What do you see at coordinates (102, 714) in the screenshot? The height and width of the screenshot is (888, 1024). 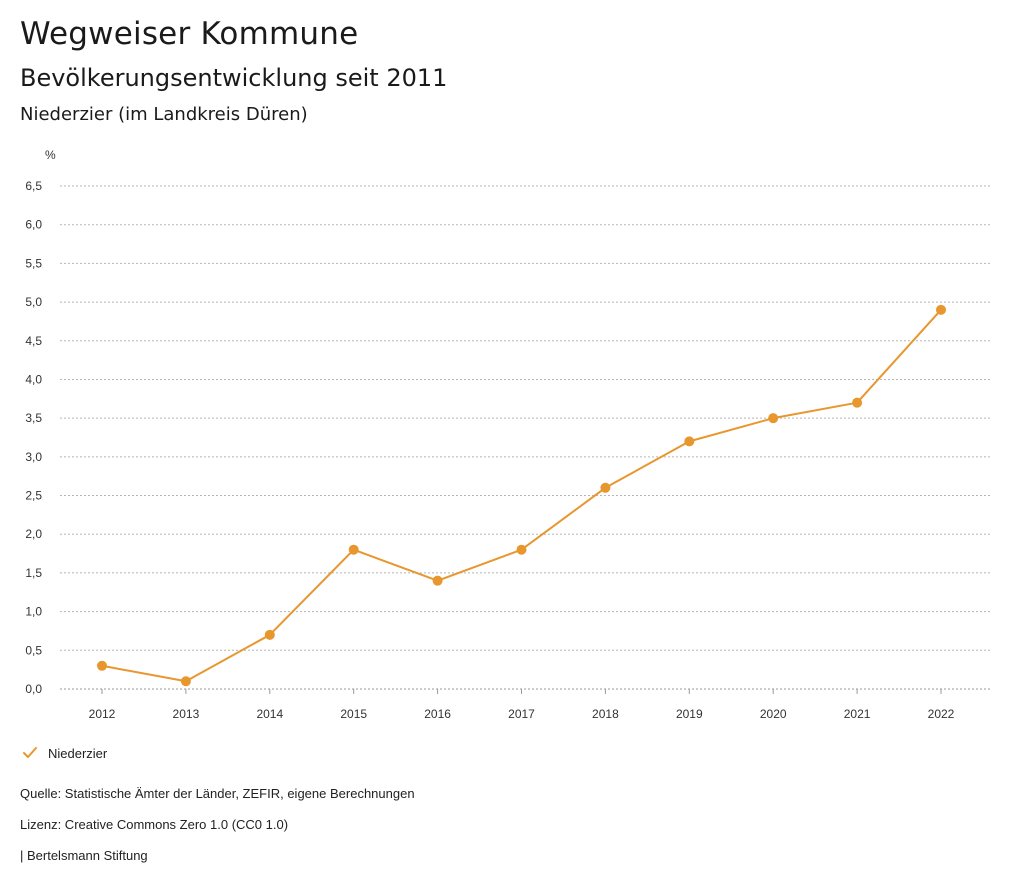 I see `x-tick-label: 2012` at bounding box center [102, 714].